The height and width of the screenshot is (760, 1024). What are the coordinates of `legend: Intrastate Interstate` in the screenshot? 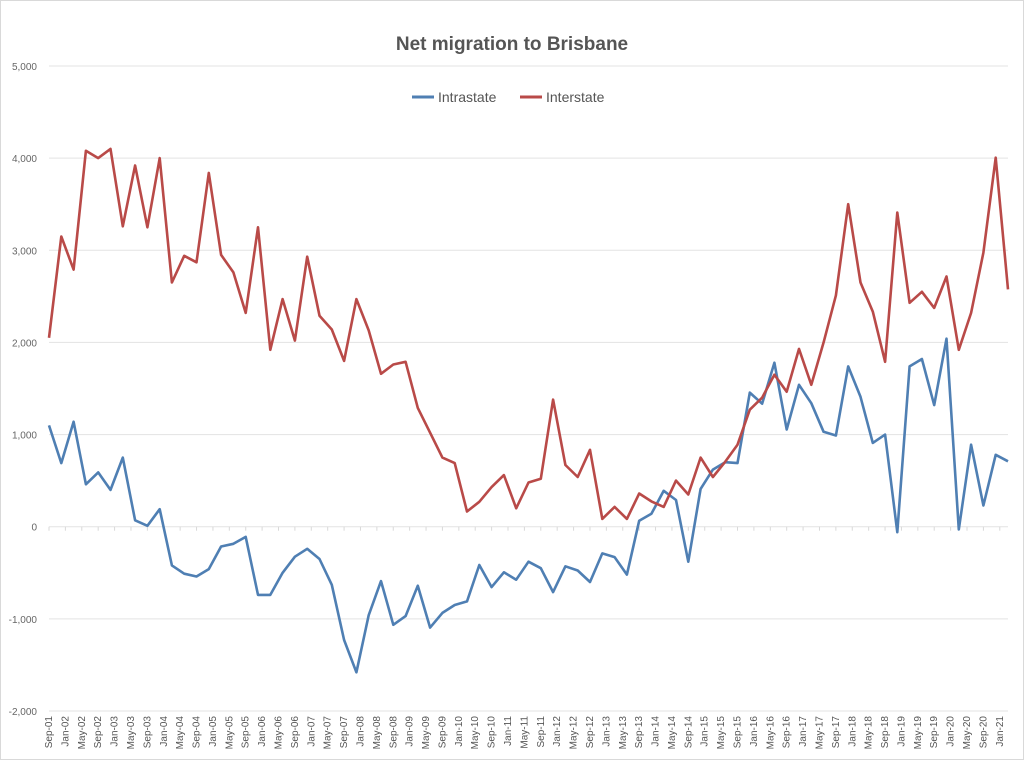 It's located at (508, 97).